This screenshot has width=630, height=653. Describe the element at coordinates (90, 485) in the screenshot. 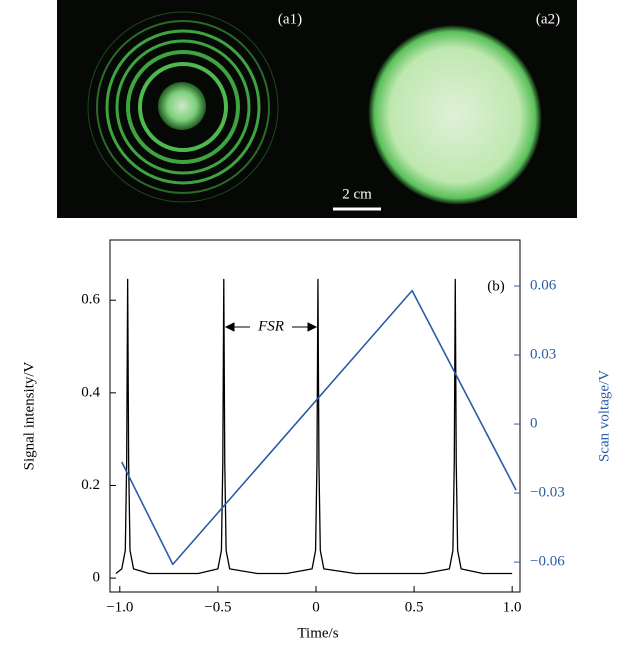

I see `y-tick-label: 0.2` at that location.